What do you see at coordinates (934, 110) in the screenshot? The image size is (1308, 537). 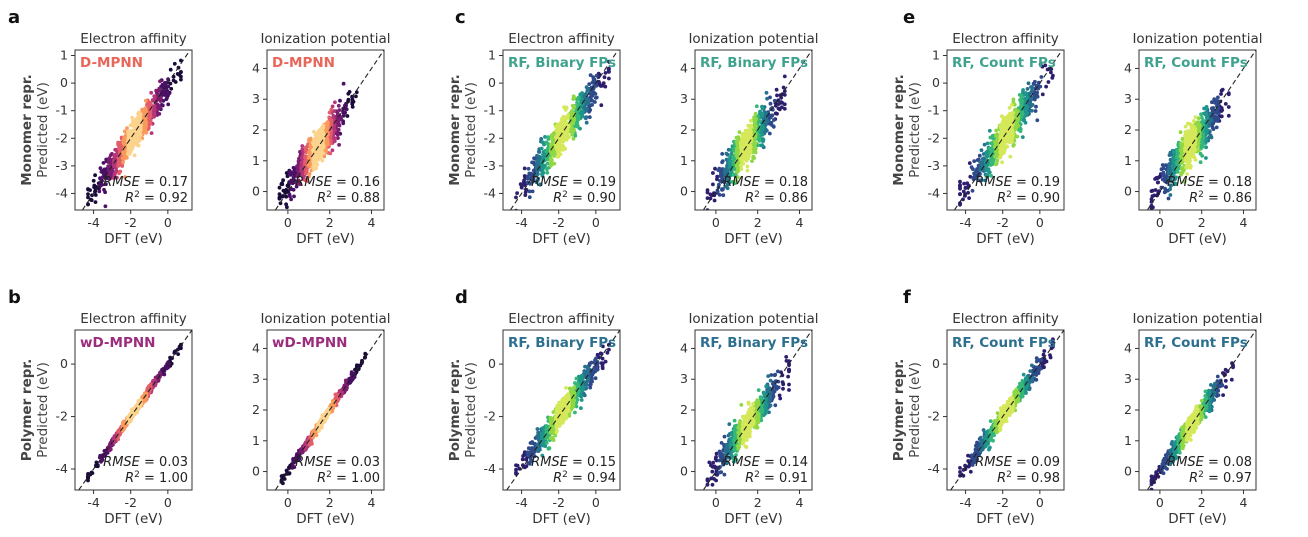 I see `y-tick-label: -1` at bounding box center [934, 110].